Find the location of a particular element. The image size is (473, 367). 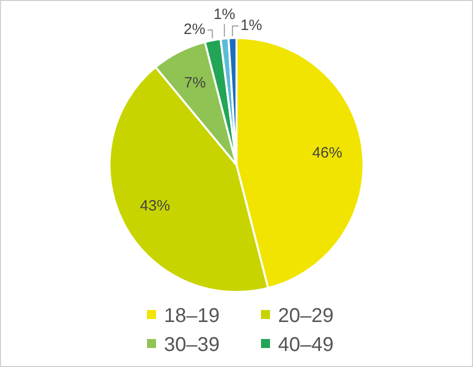

legend-label: 20–29 is located at coordinates (306, 316).